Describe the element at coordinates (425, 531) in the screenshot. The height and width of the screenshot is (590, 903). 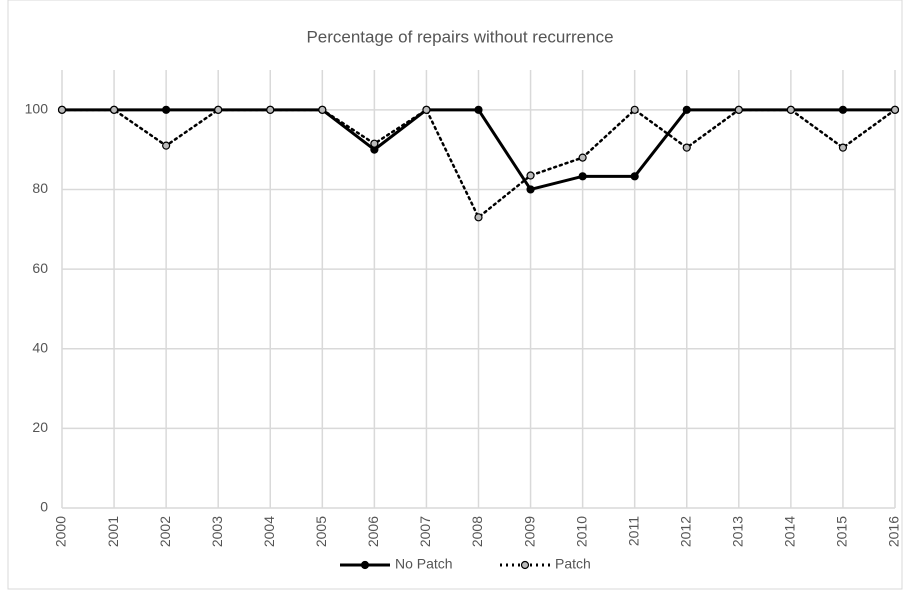
I see `x-tick-label: 2007` at that location.